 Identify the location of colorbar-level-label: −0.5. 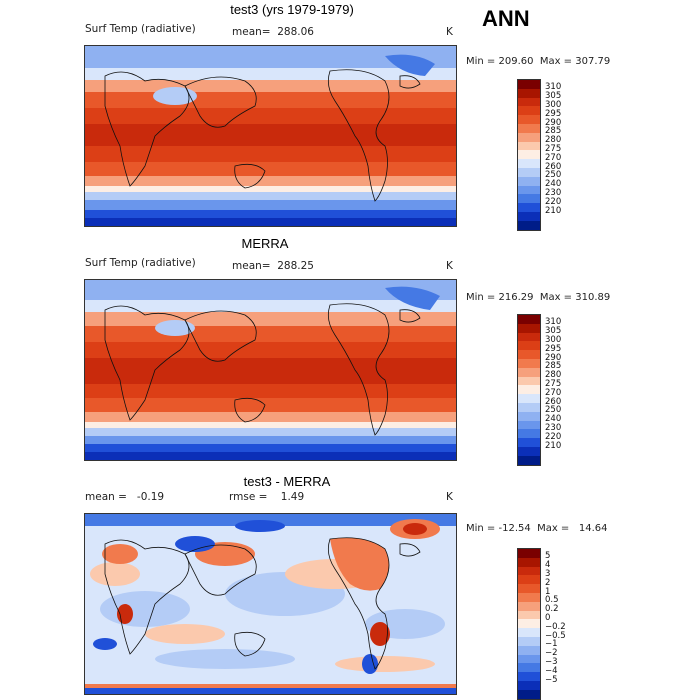
(555, 635).